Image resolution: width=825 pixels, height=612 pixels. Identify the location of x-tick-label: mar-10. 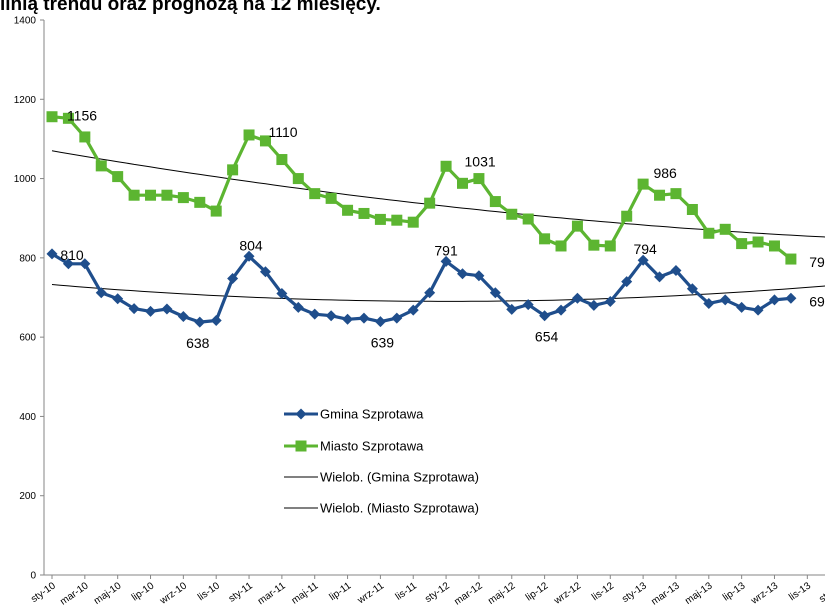
(74, 593).